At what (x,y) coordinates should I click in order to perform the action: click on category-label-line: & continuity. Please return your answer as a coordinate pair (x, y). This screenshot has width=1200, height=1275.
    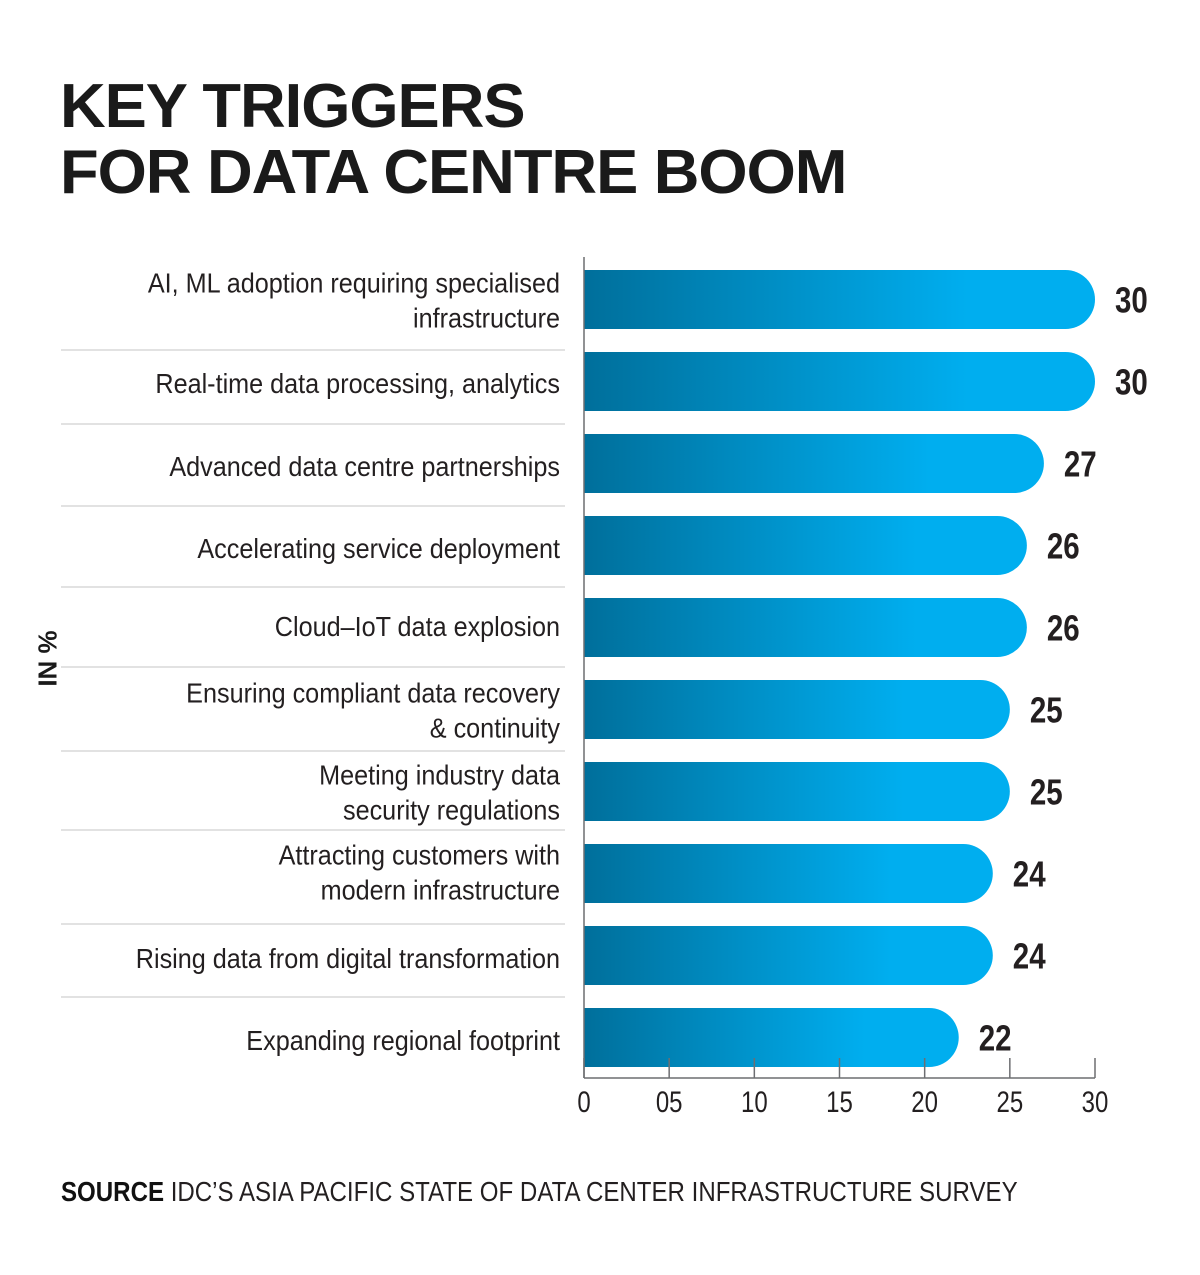
    Looking at the image, I should click on (495, 728).